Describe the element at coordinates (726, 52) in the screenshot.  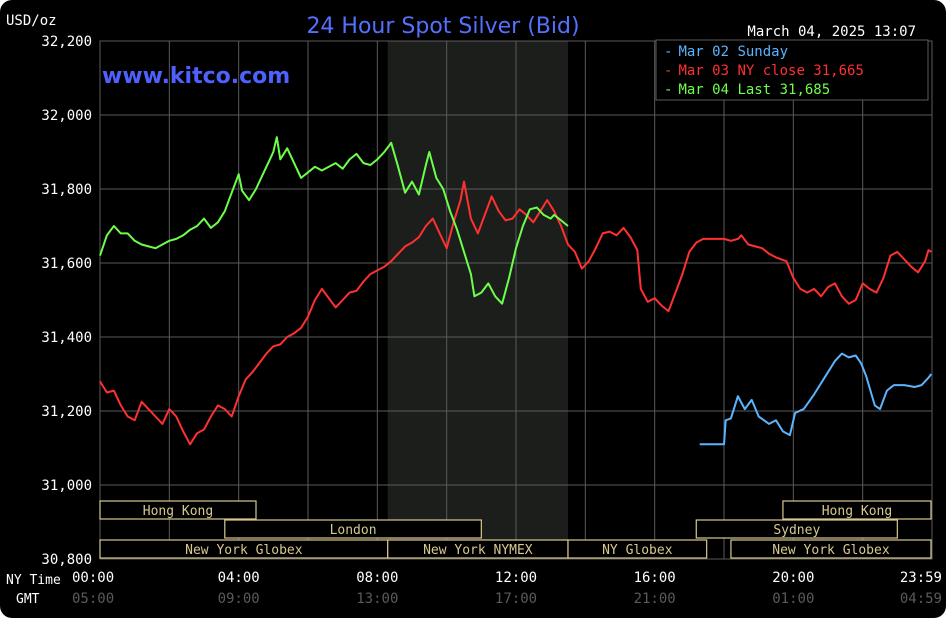
I see `legend-sunday: - Mar 02 Sunday` at that location.